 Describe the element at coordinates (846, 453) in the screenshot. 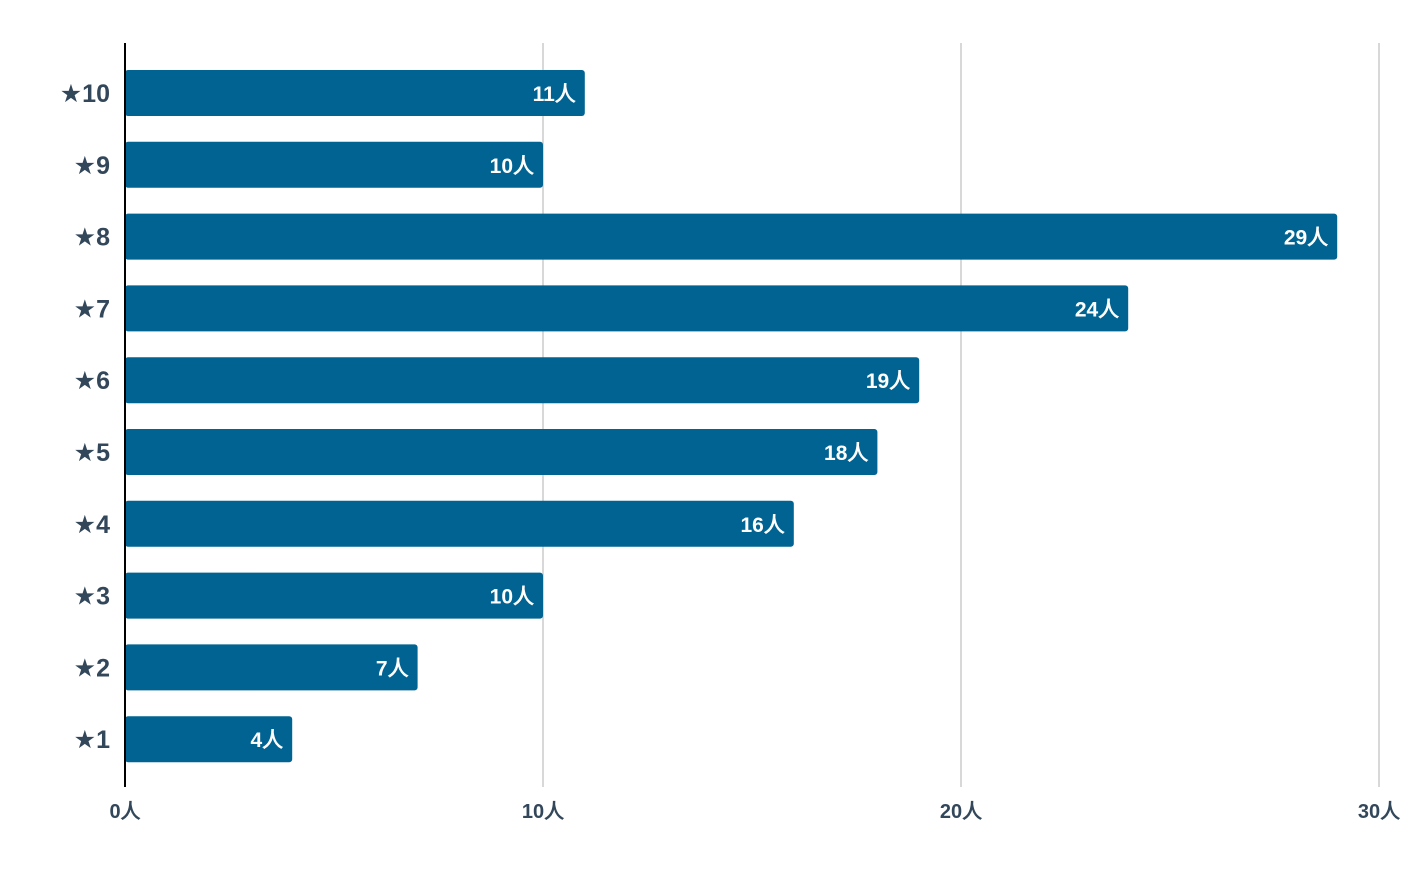

I see `bar-value-label: 18人` at that location.